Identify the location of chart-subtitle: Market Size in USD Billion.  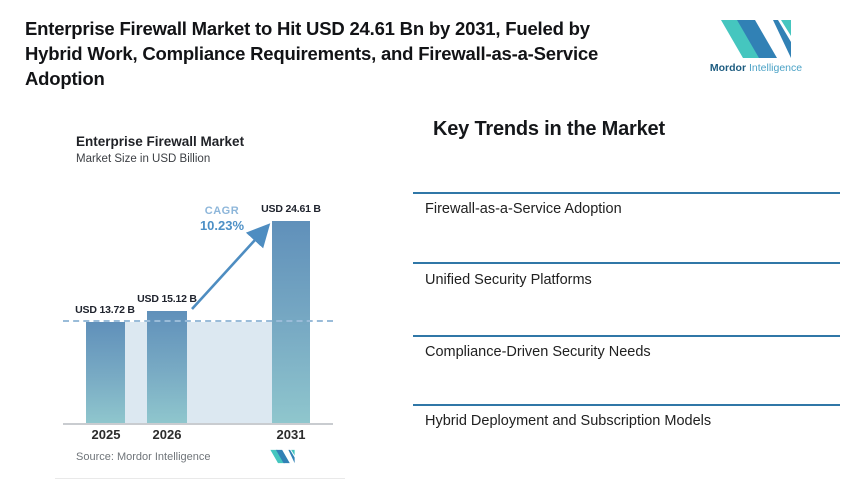
(143, 159).